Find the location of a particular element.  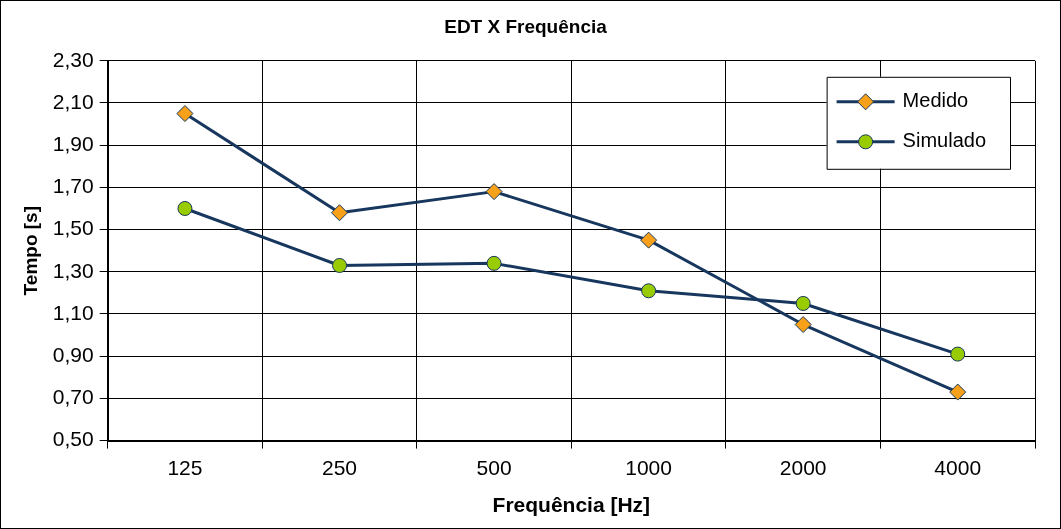

x-tick-label: 2000 is located at coordinates (803, 467).